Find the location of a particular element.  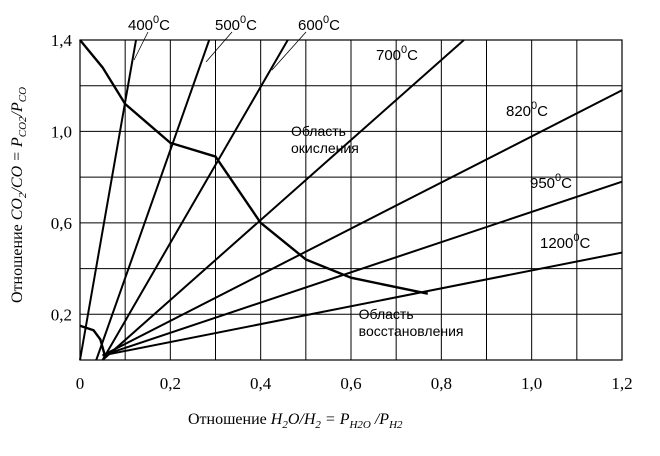

x-tick-label: 0,8 is located at coordinates (441, 383).